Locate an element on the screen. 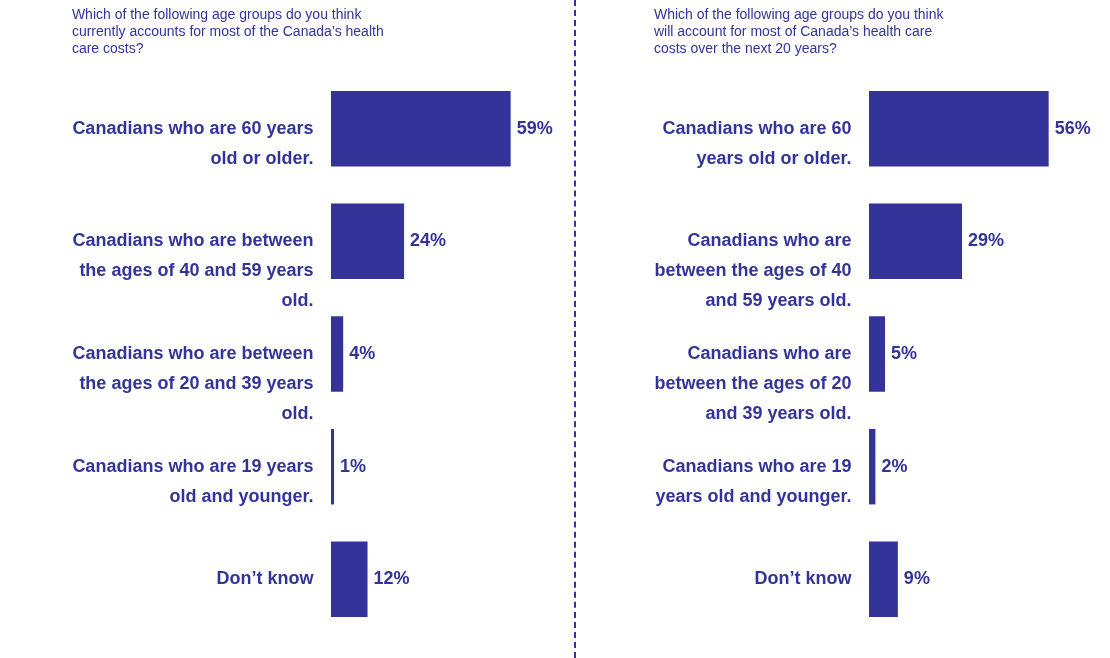  chart-title: Which of the following age groups do you think currently accounts for most of the Canada’s health care costs? is located at coordinates (227, 31).